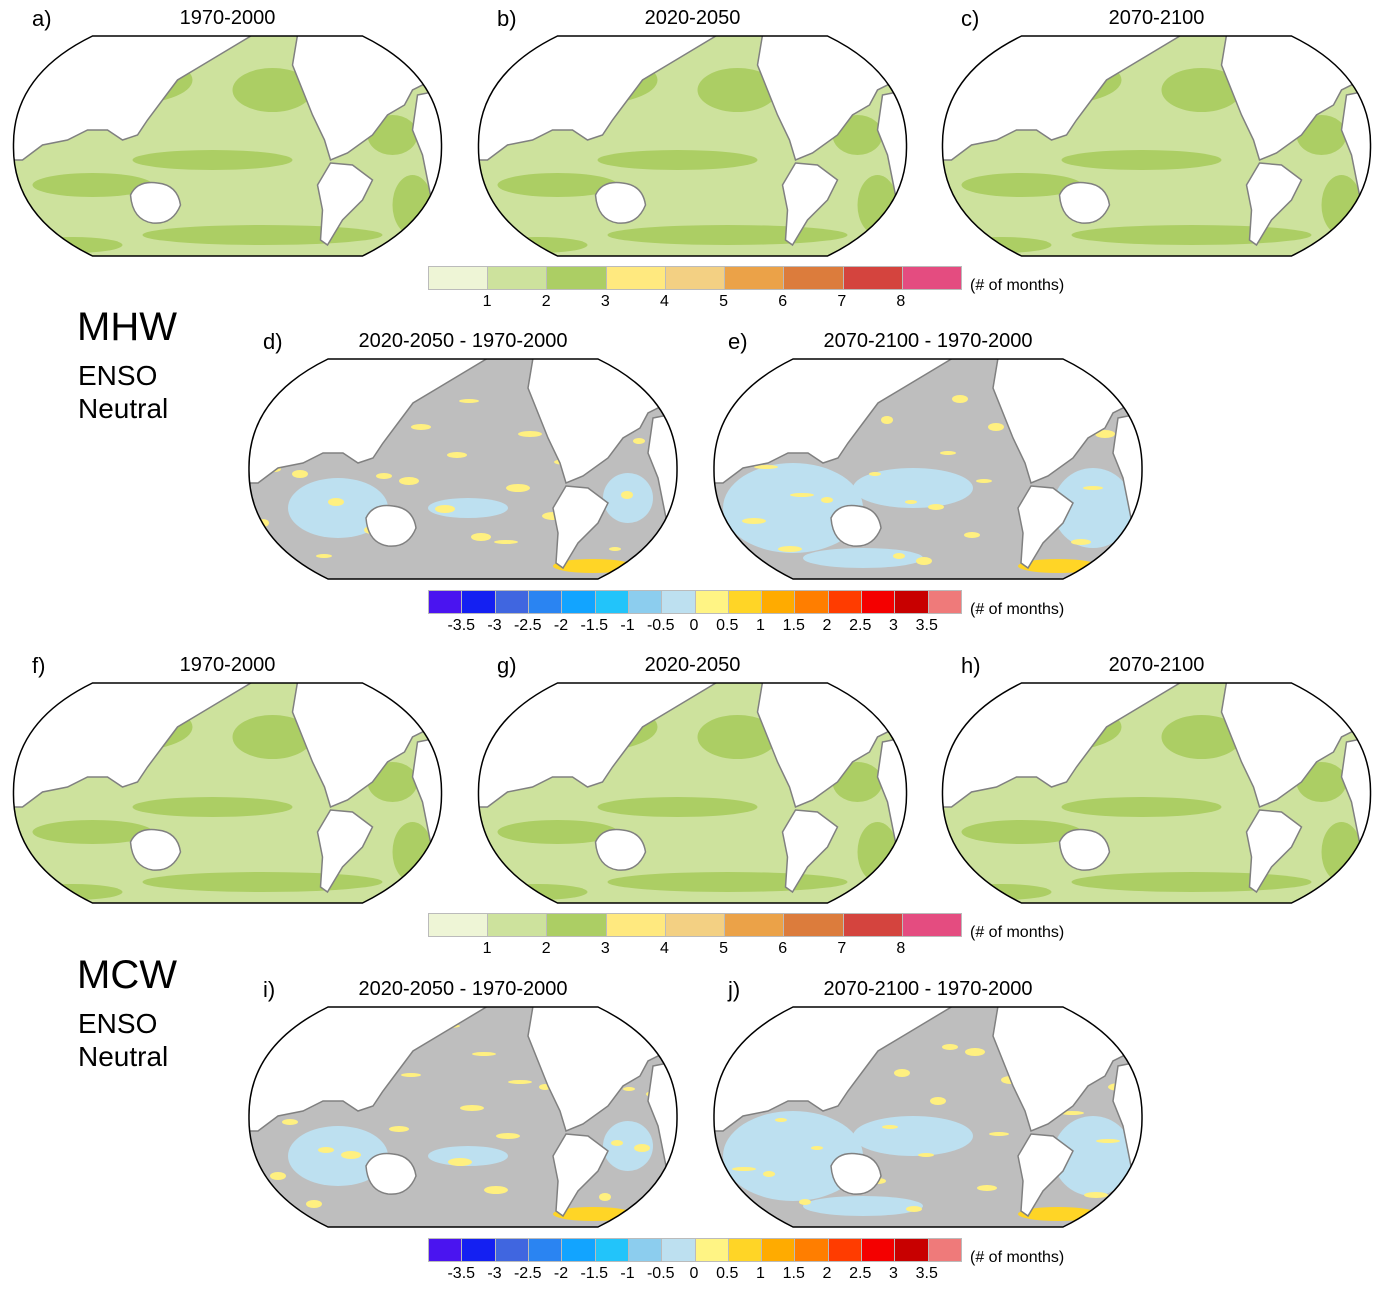 The width and height of the screenshot is (1390, 1291). Describe the element at coordinates (926, 1273) in the screenshot. I see `colorbar-tick: 3.5` at that location.